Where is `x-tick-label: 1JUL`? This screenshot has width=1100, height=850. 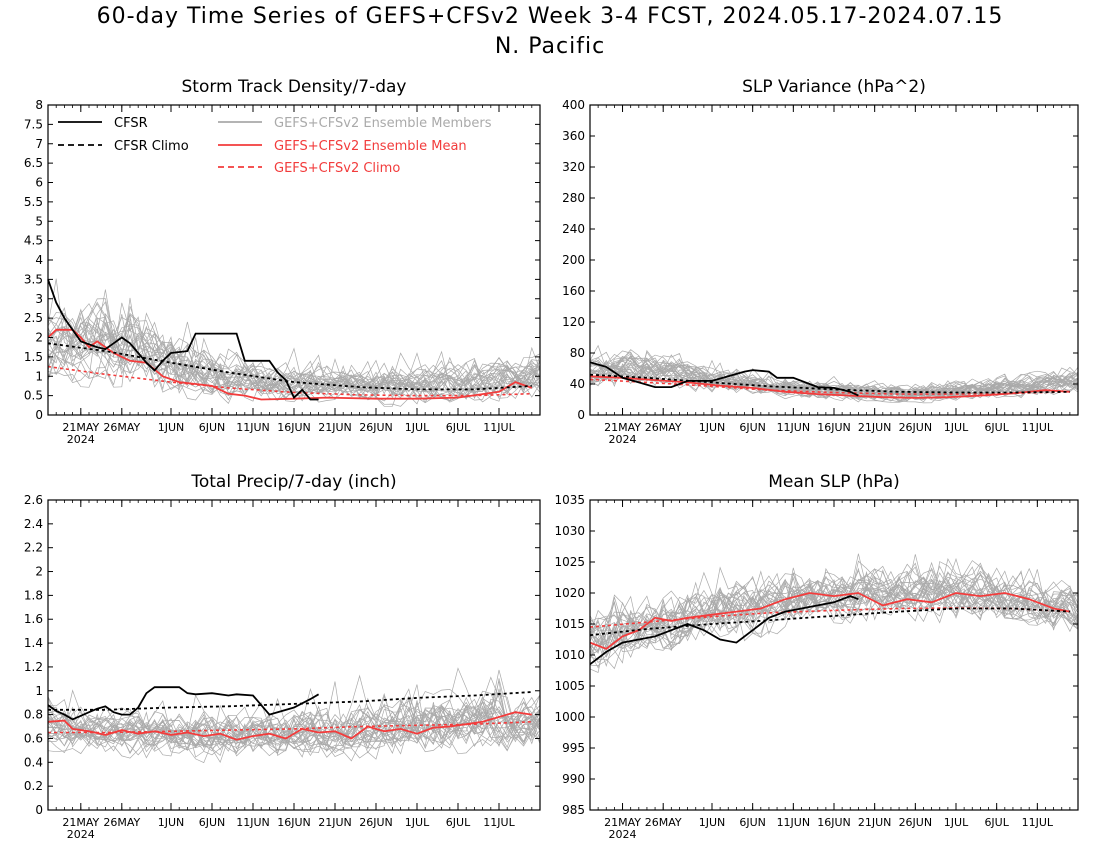 x-tick-label: 1JUL is located at coordinates (956, 427).